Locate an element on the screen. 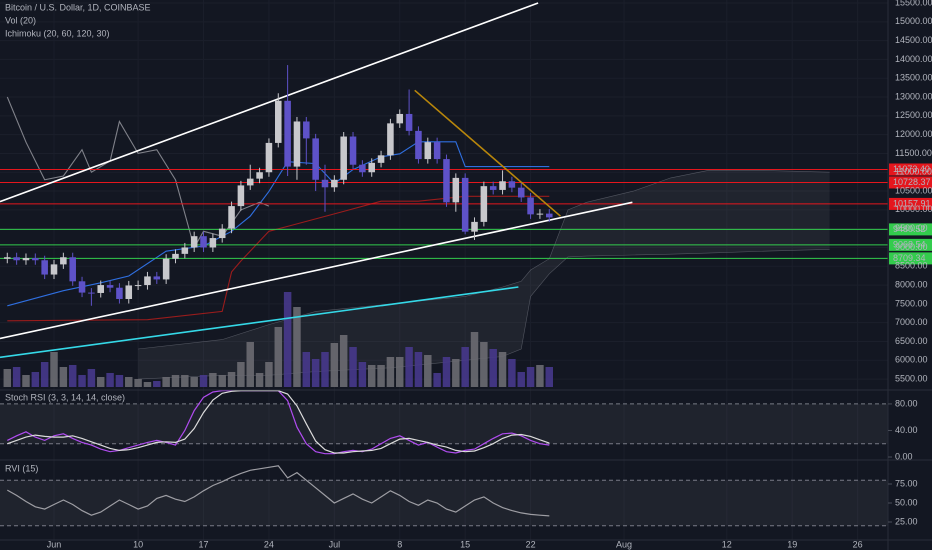  price-label: 9480.52 is located at coordinates (909, 229).